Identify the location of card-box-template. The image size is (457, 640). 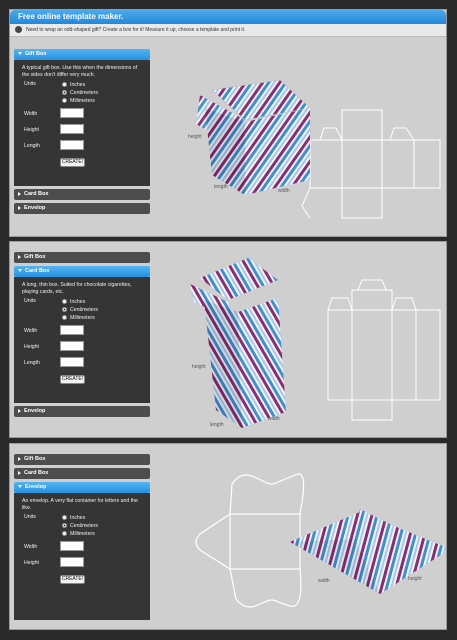
(384, 350).